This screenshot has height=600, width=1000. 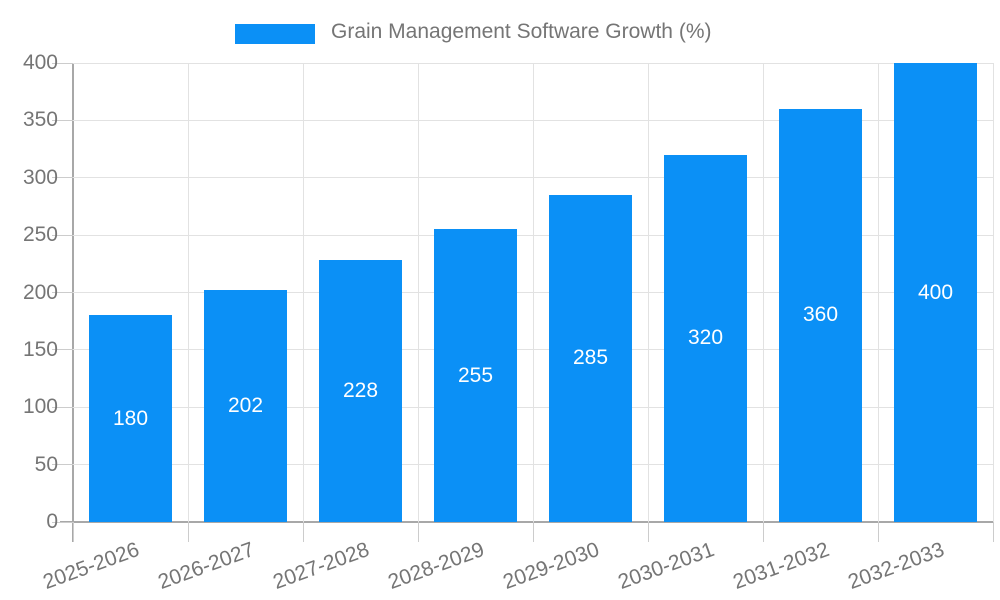 What do you see at coordinates (666, 566) in the screenshot?
I see `x-tick-label: 2030-2031` at bounding box center [666, 566].